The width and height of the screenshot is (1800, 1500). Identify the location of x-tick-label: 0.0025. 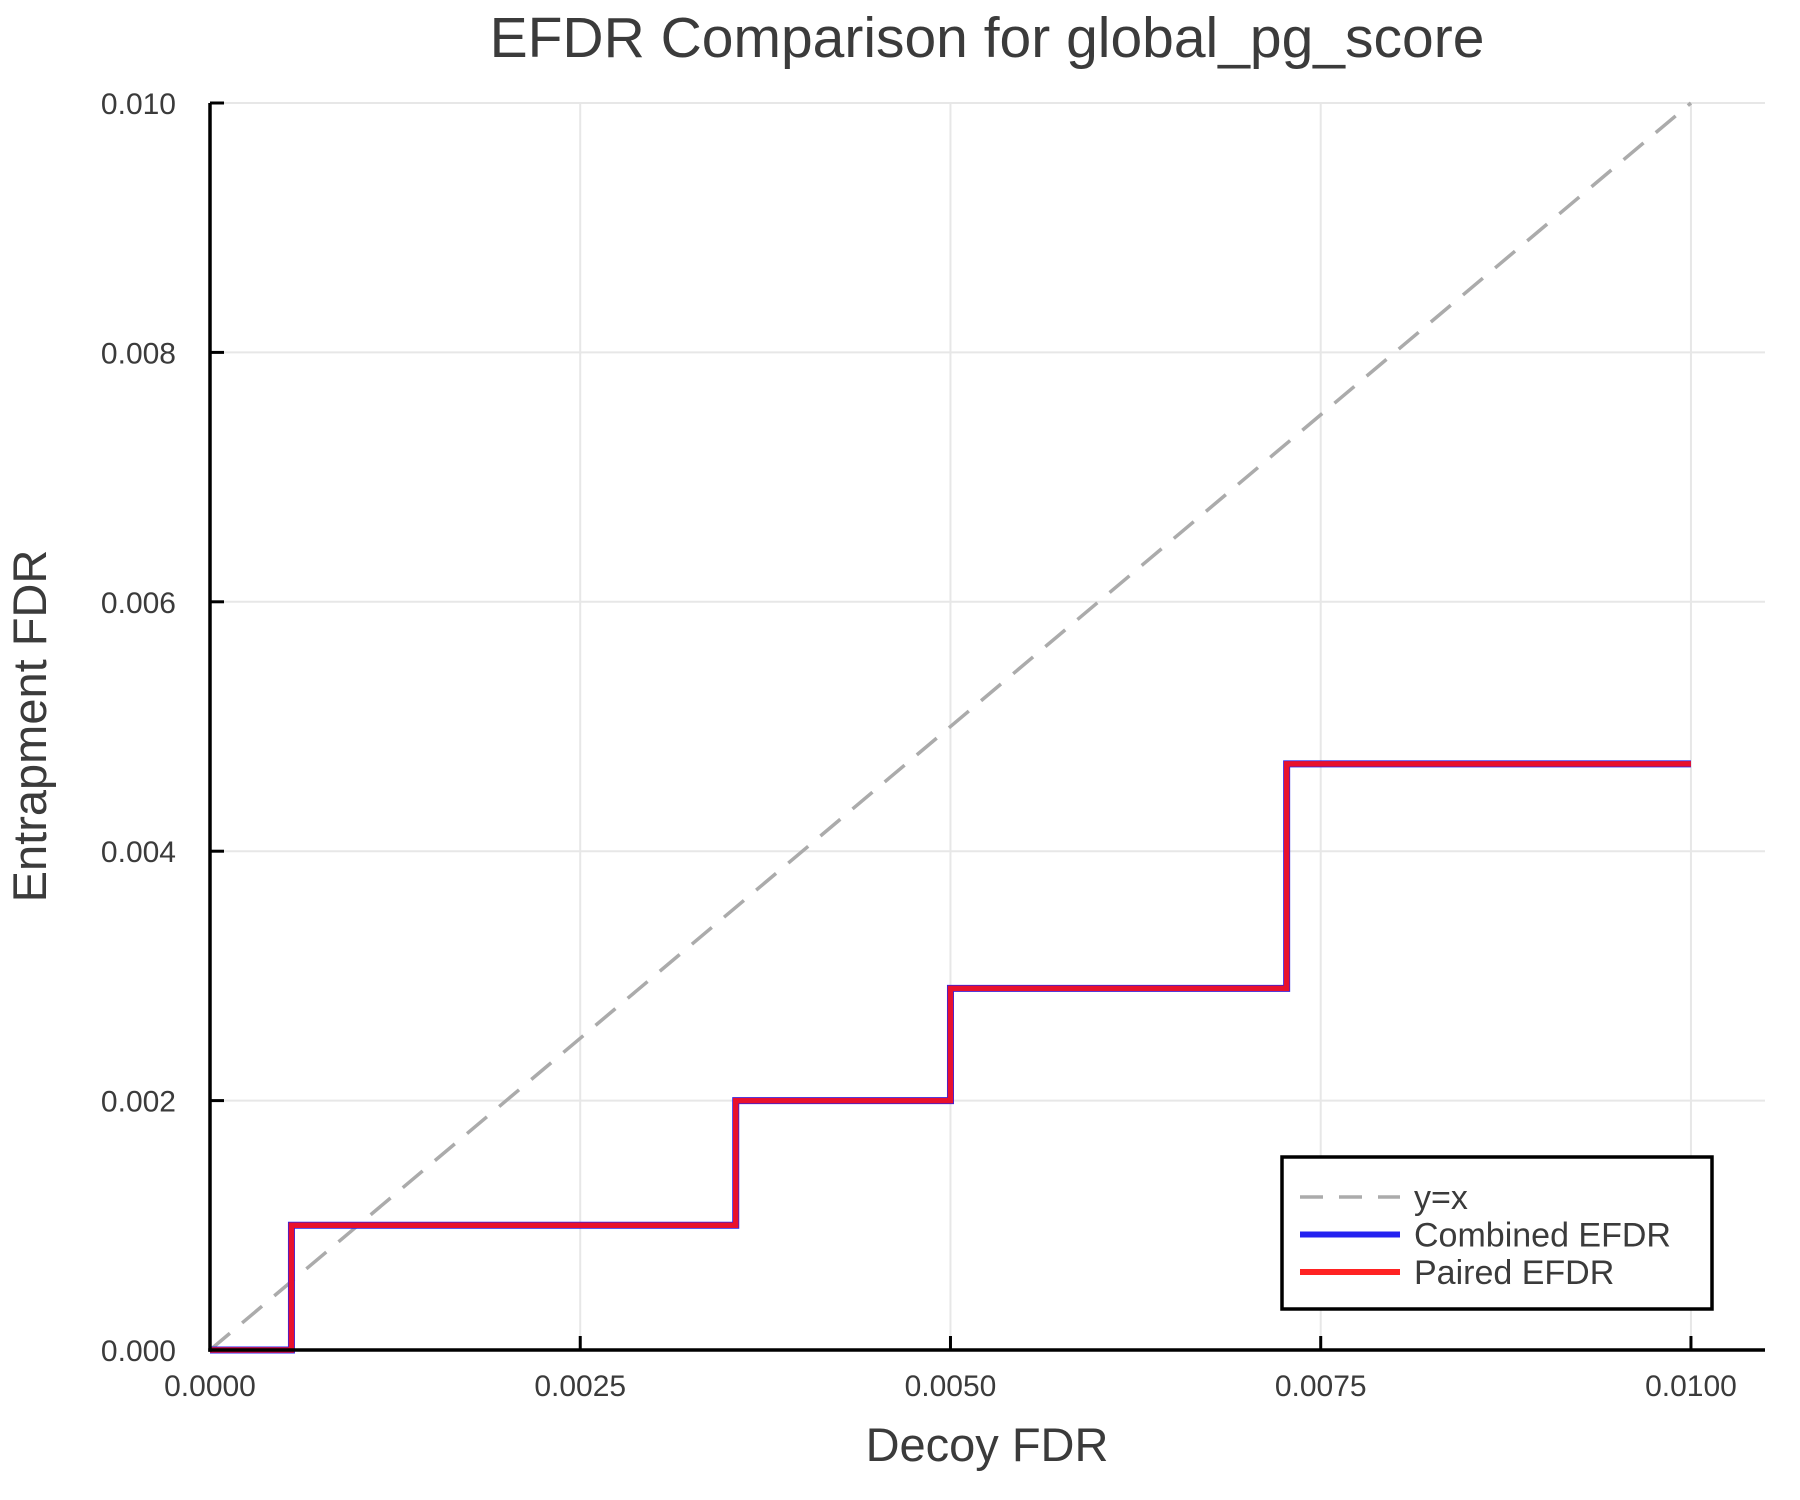
(580, 1386).